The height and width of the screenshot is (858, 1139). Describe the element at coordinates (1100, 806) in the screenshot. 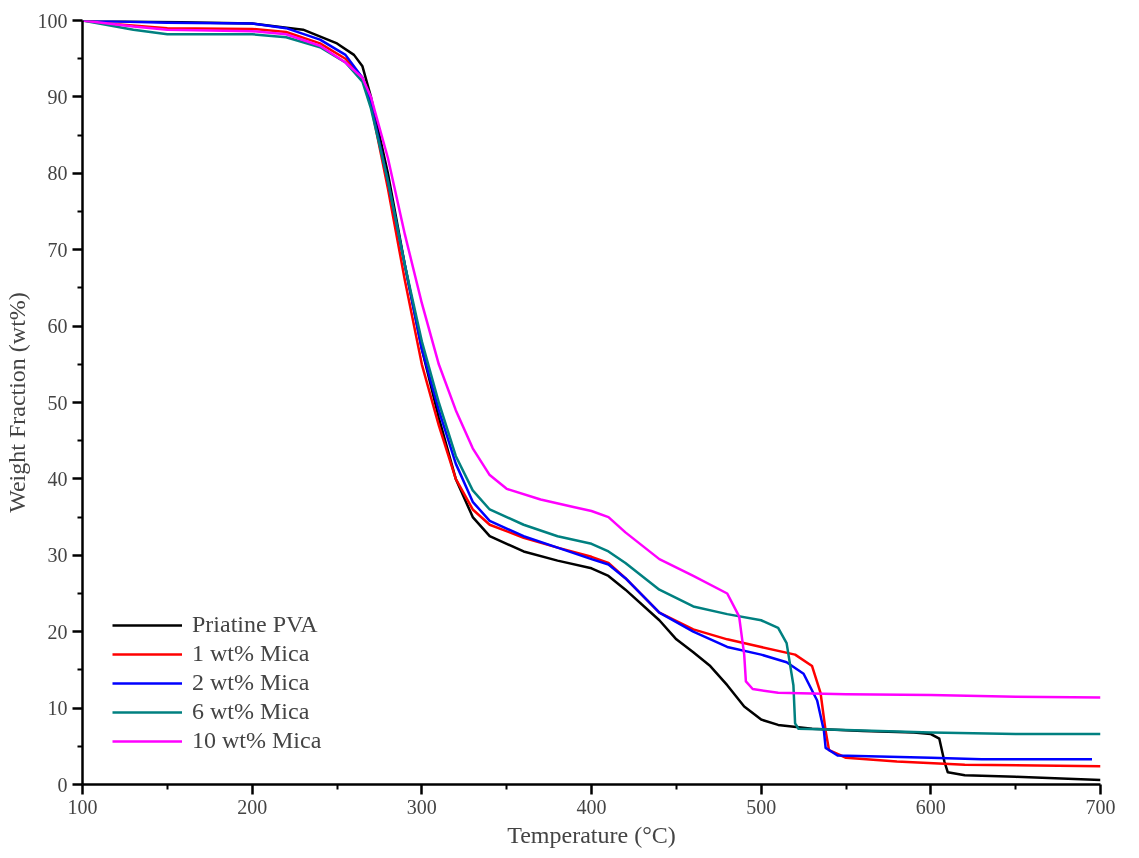

I see `x-tick-label: 700` at that location.